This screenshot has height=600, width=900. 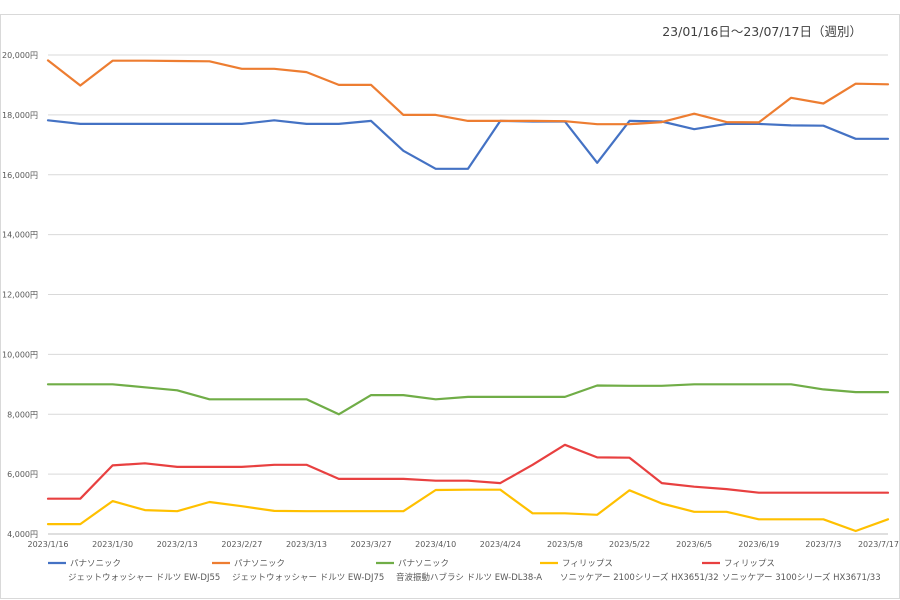 What do you see at coordinates (878, 544) in the screenshot?
I see `x-tick-label: 2023/7/17` at bounding box center [878, 544].